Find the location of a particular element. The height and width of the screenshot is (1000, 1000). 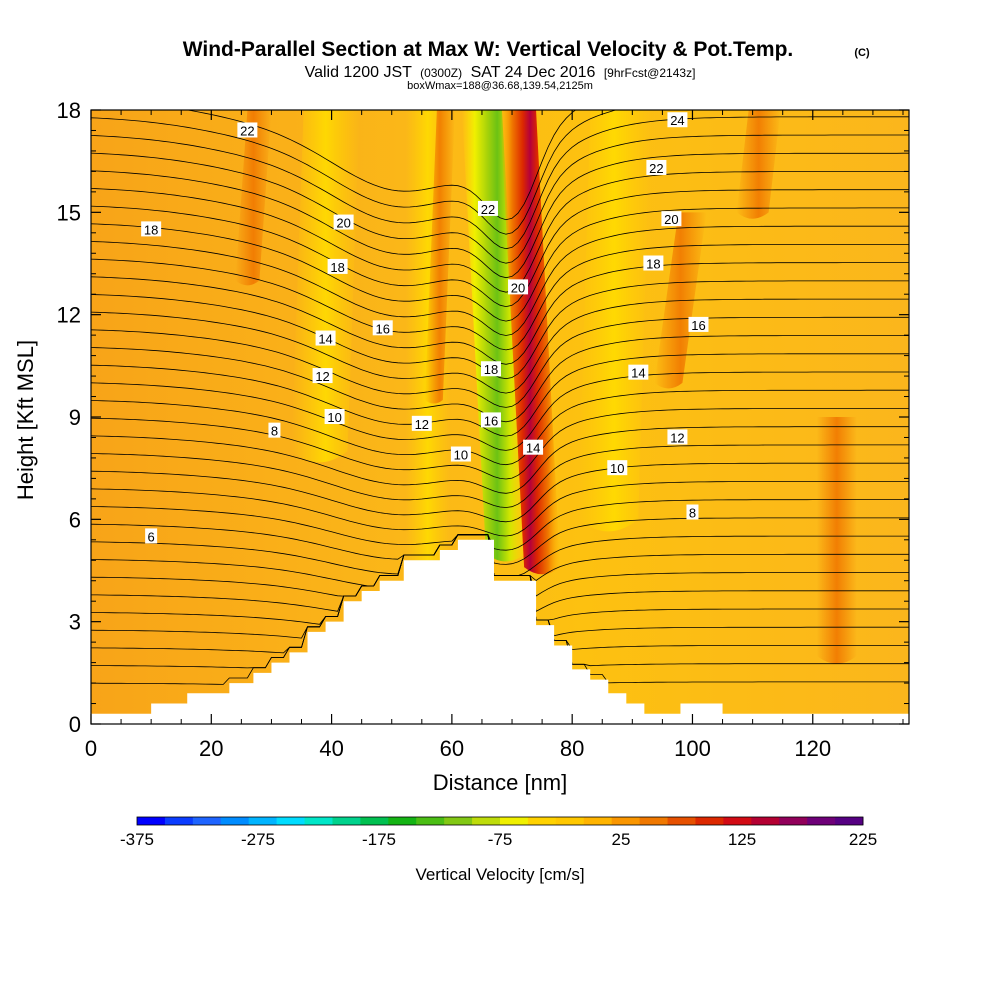

theta-label-13: 16 is located at coordinates (490, 420).